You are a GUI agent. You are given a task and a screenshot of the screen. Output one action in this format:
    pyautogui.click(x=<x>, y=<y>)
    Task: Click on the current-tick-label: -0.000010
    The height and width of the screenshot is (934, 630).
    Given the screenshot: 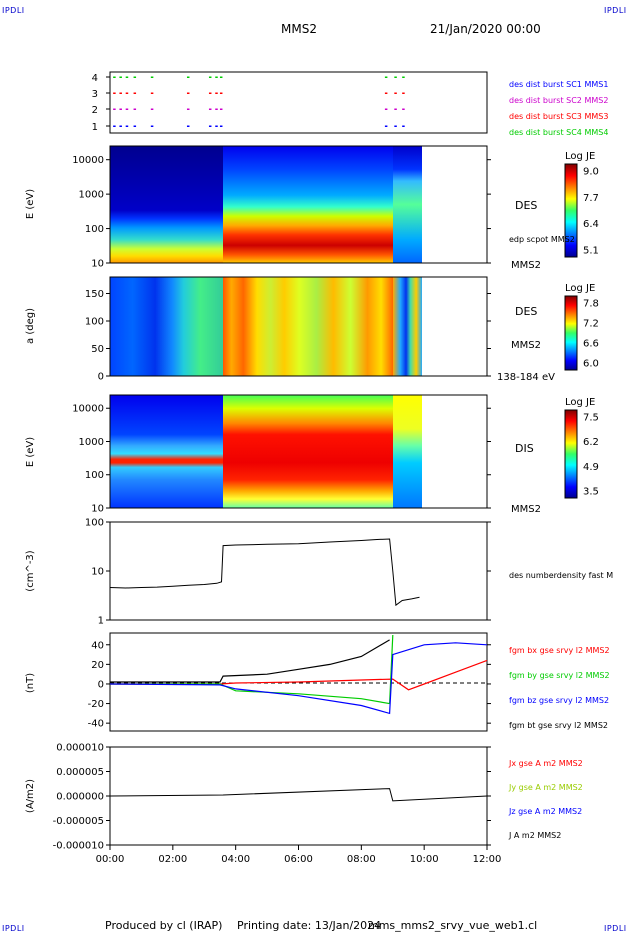 What is the action you would take?
    pyautogui.click(x=78, y=846)
    